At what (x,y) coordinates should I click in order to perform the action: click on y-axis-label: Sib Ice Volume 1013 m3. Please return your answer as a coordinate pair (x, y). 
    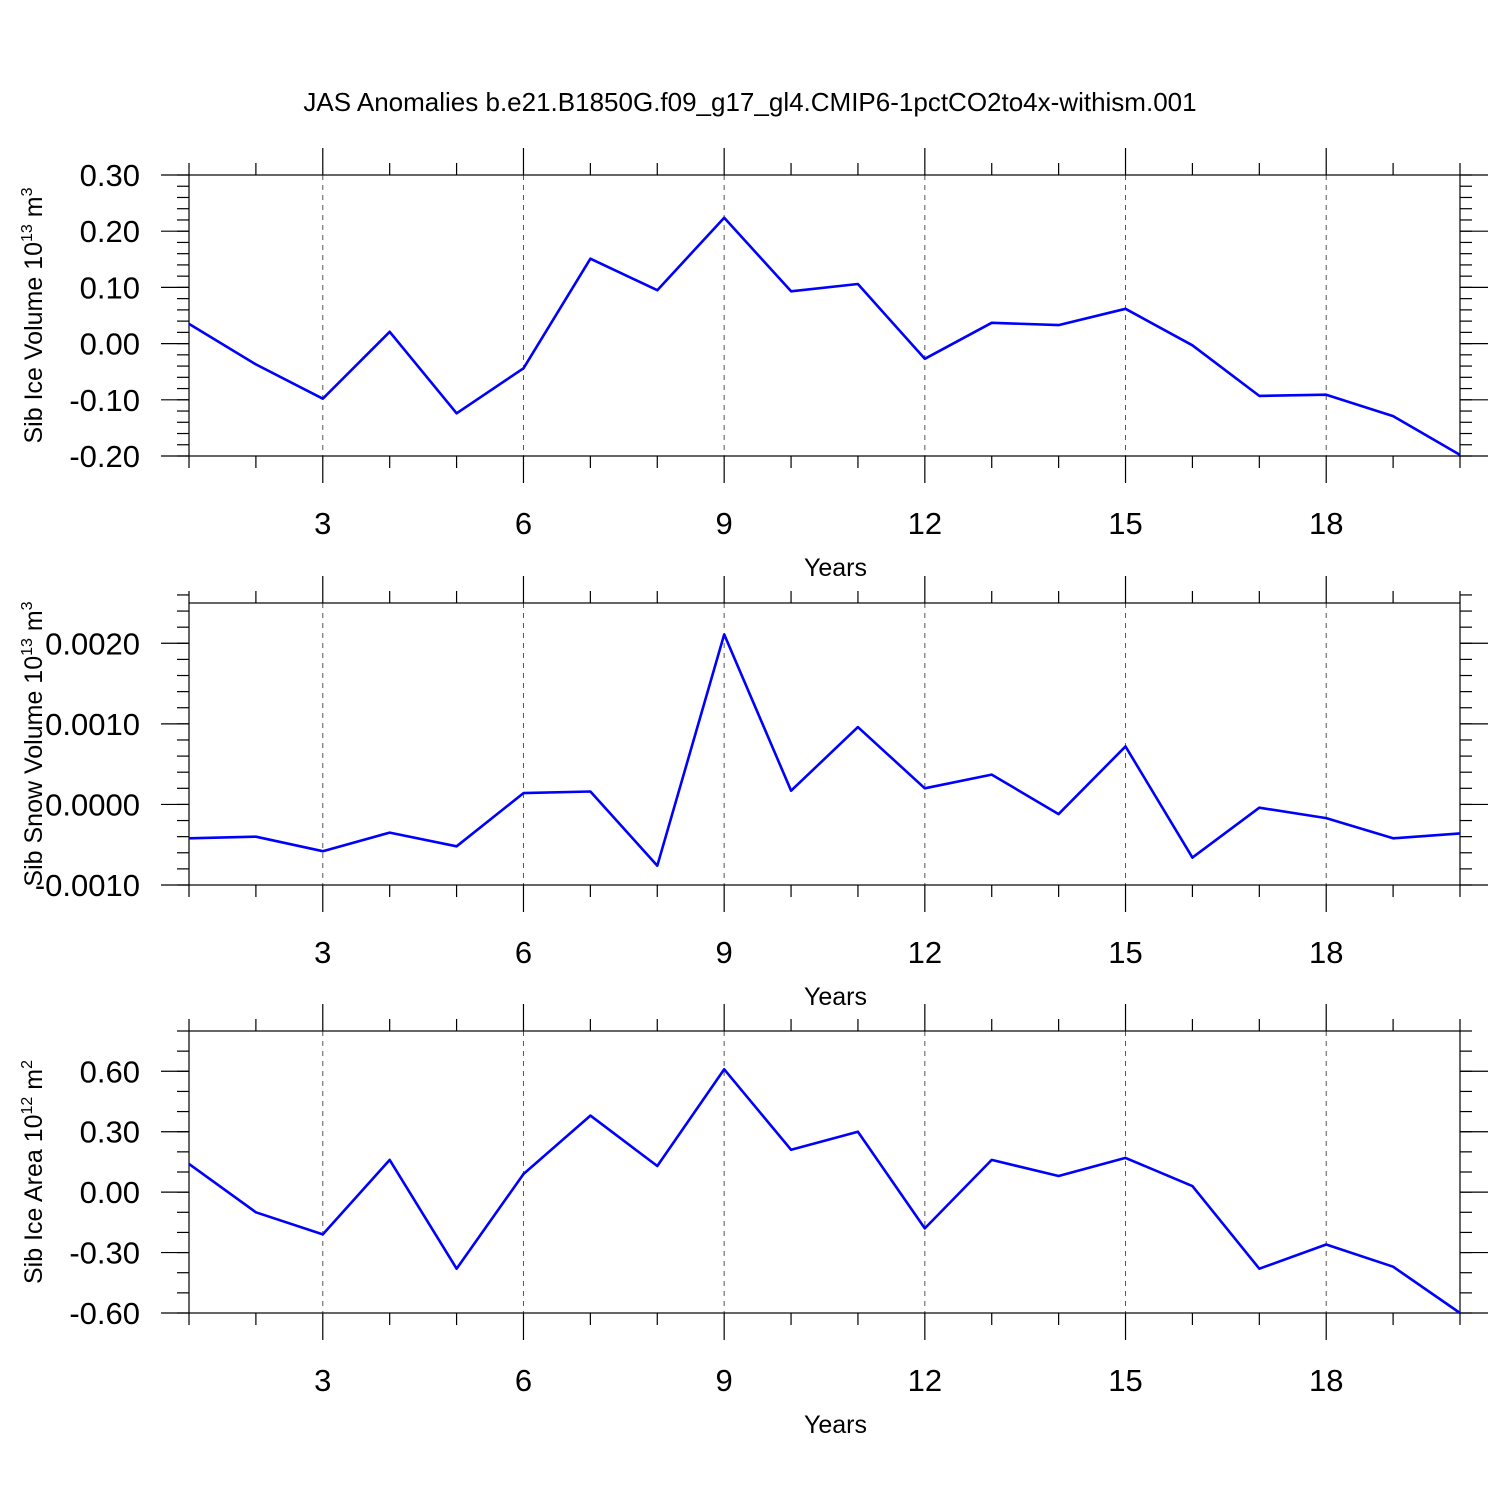
    Looking at the image, I should click on (33, 315).